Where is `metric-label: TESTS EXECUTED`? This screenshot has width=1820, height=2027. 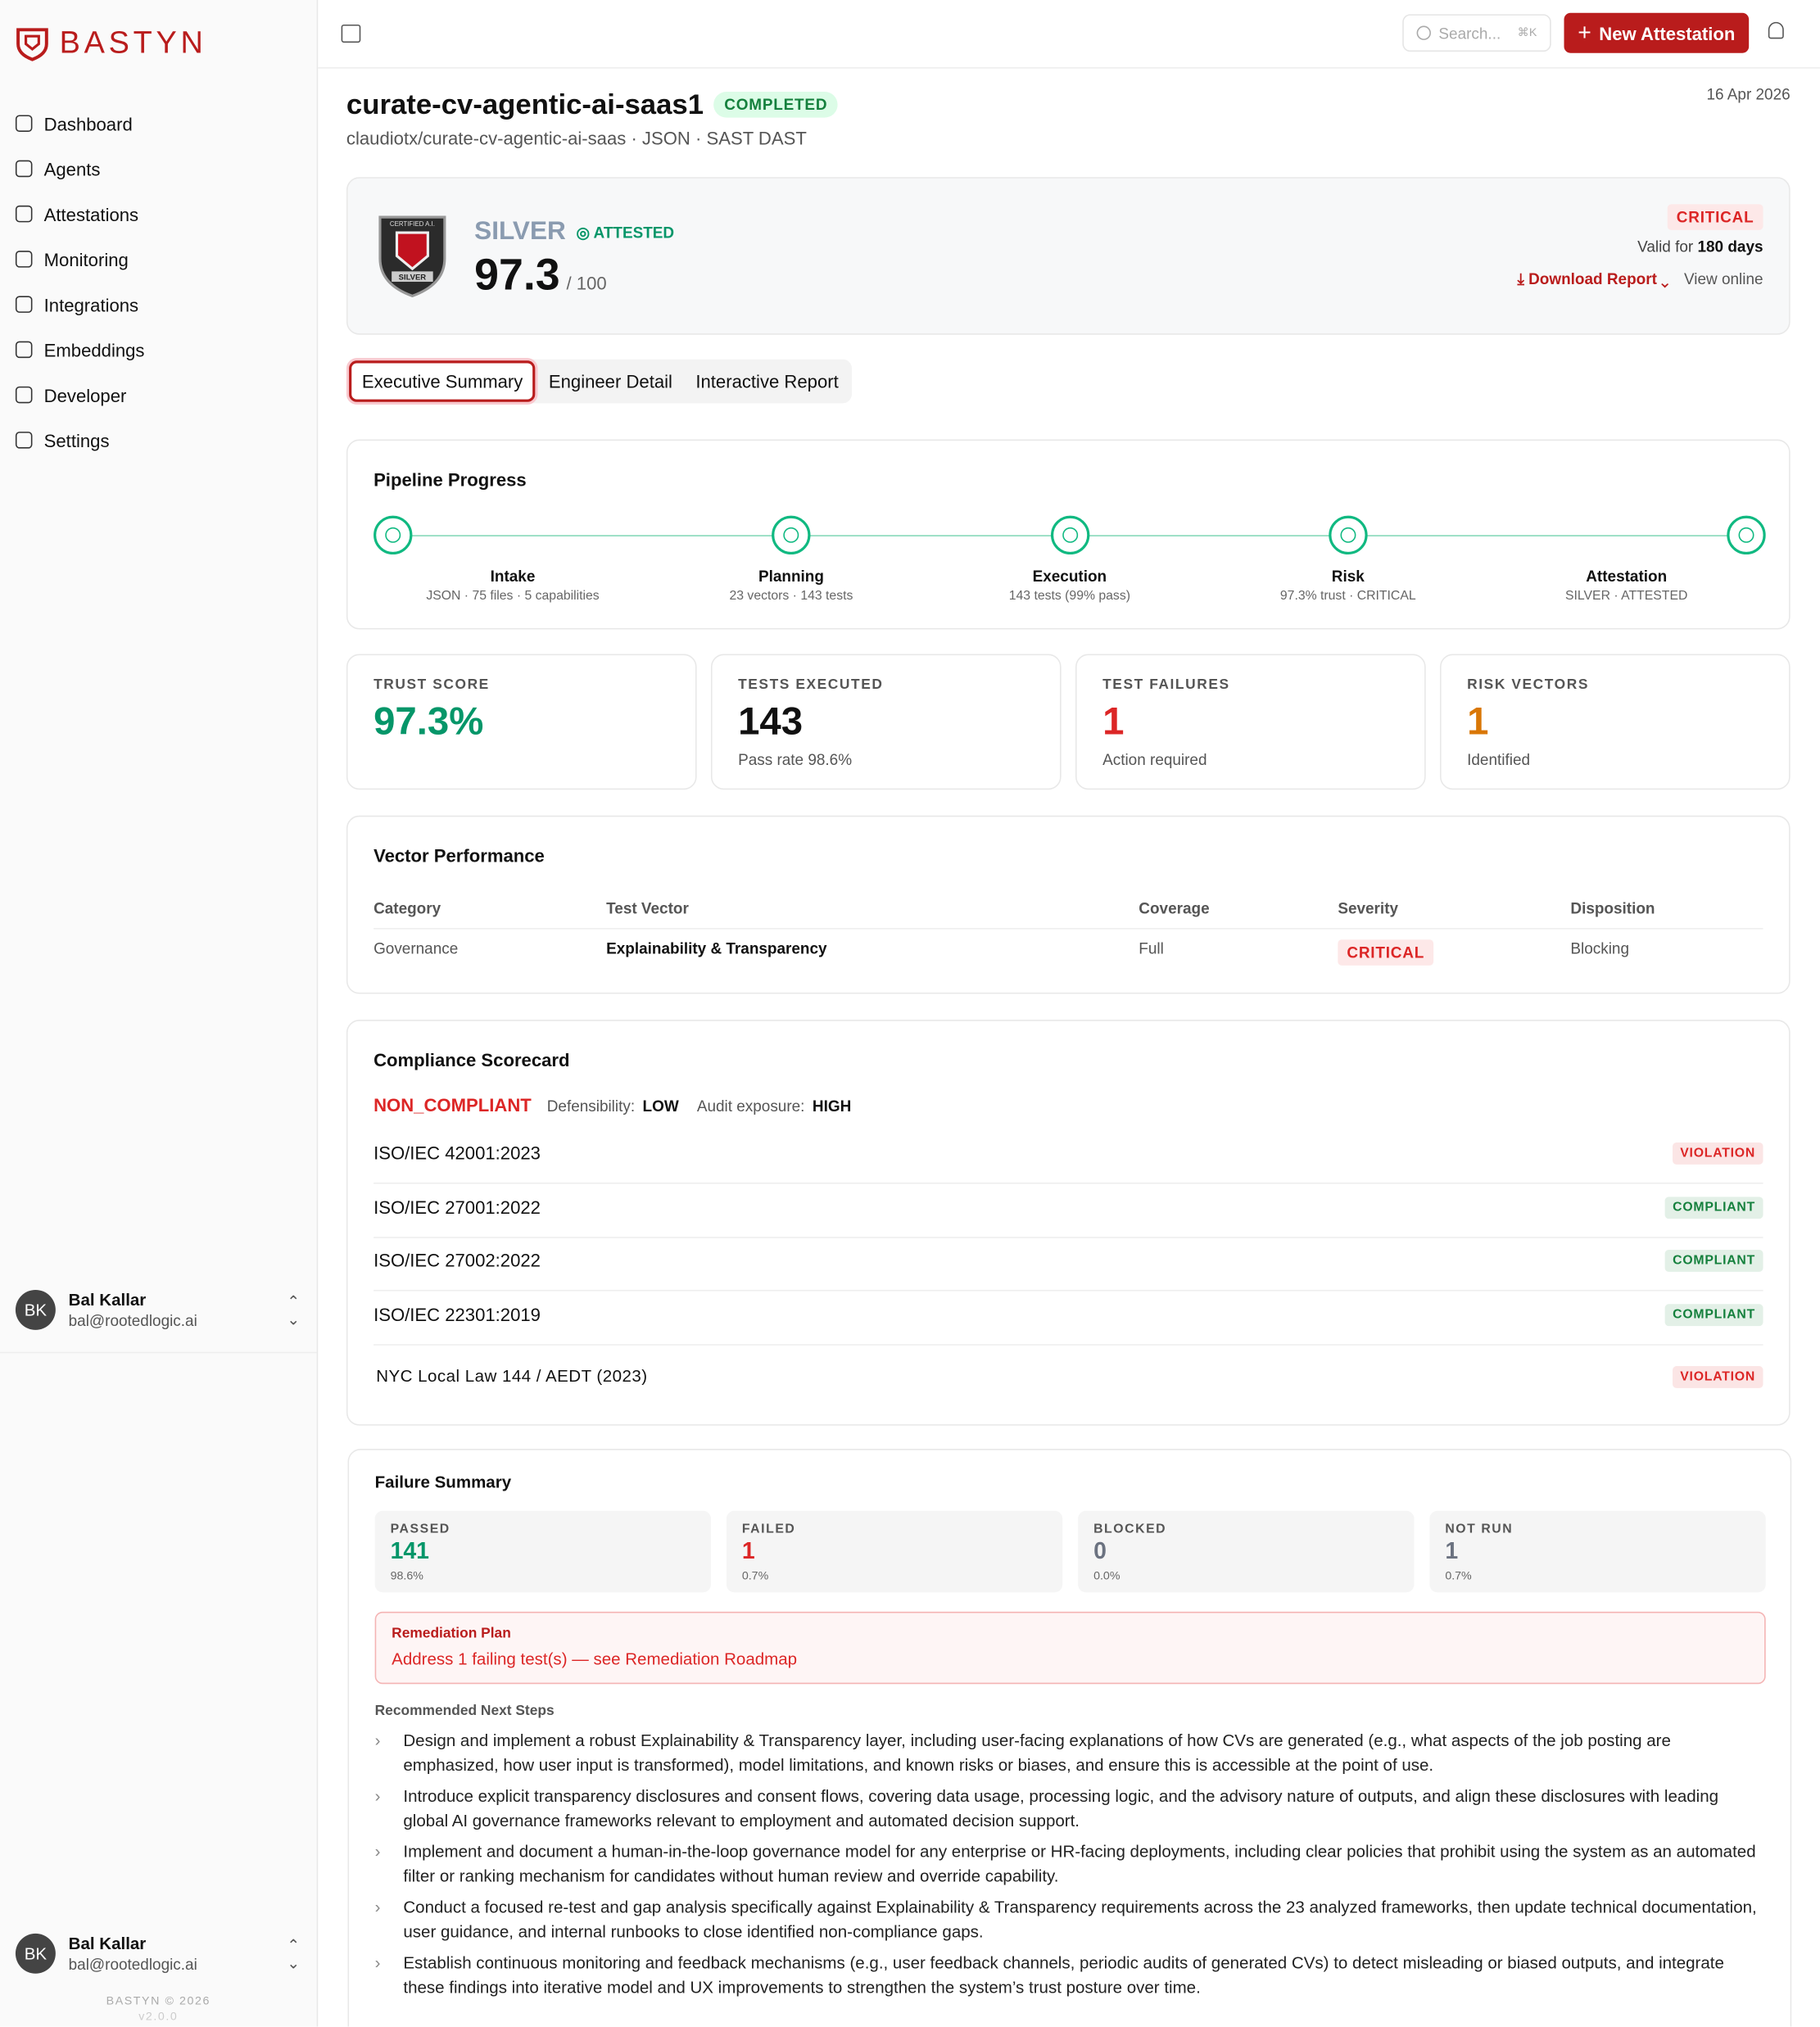
metric-label: TESTS EXECUTED is located at coordinates (811, 684).